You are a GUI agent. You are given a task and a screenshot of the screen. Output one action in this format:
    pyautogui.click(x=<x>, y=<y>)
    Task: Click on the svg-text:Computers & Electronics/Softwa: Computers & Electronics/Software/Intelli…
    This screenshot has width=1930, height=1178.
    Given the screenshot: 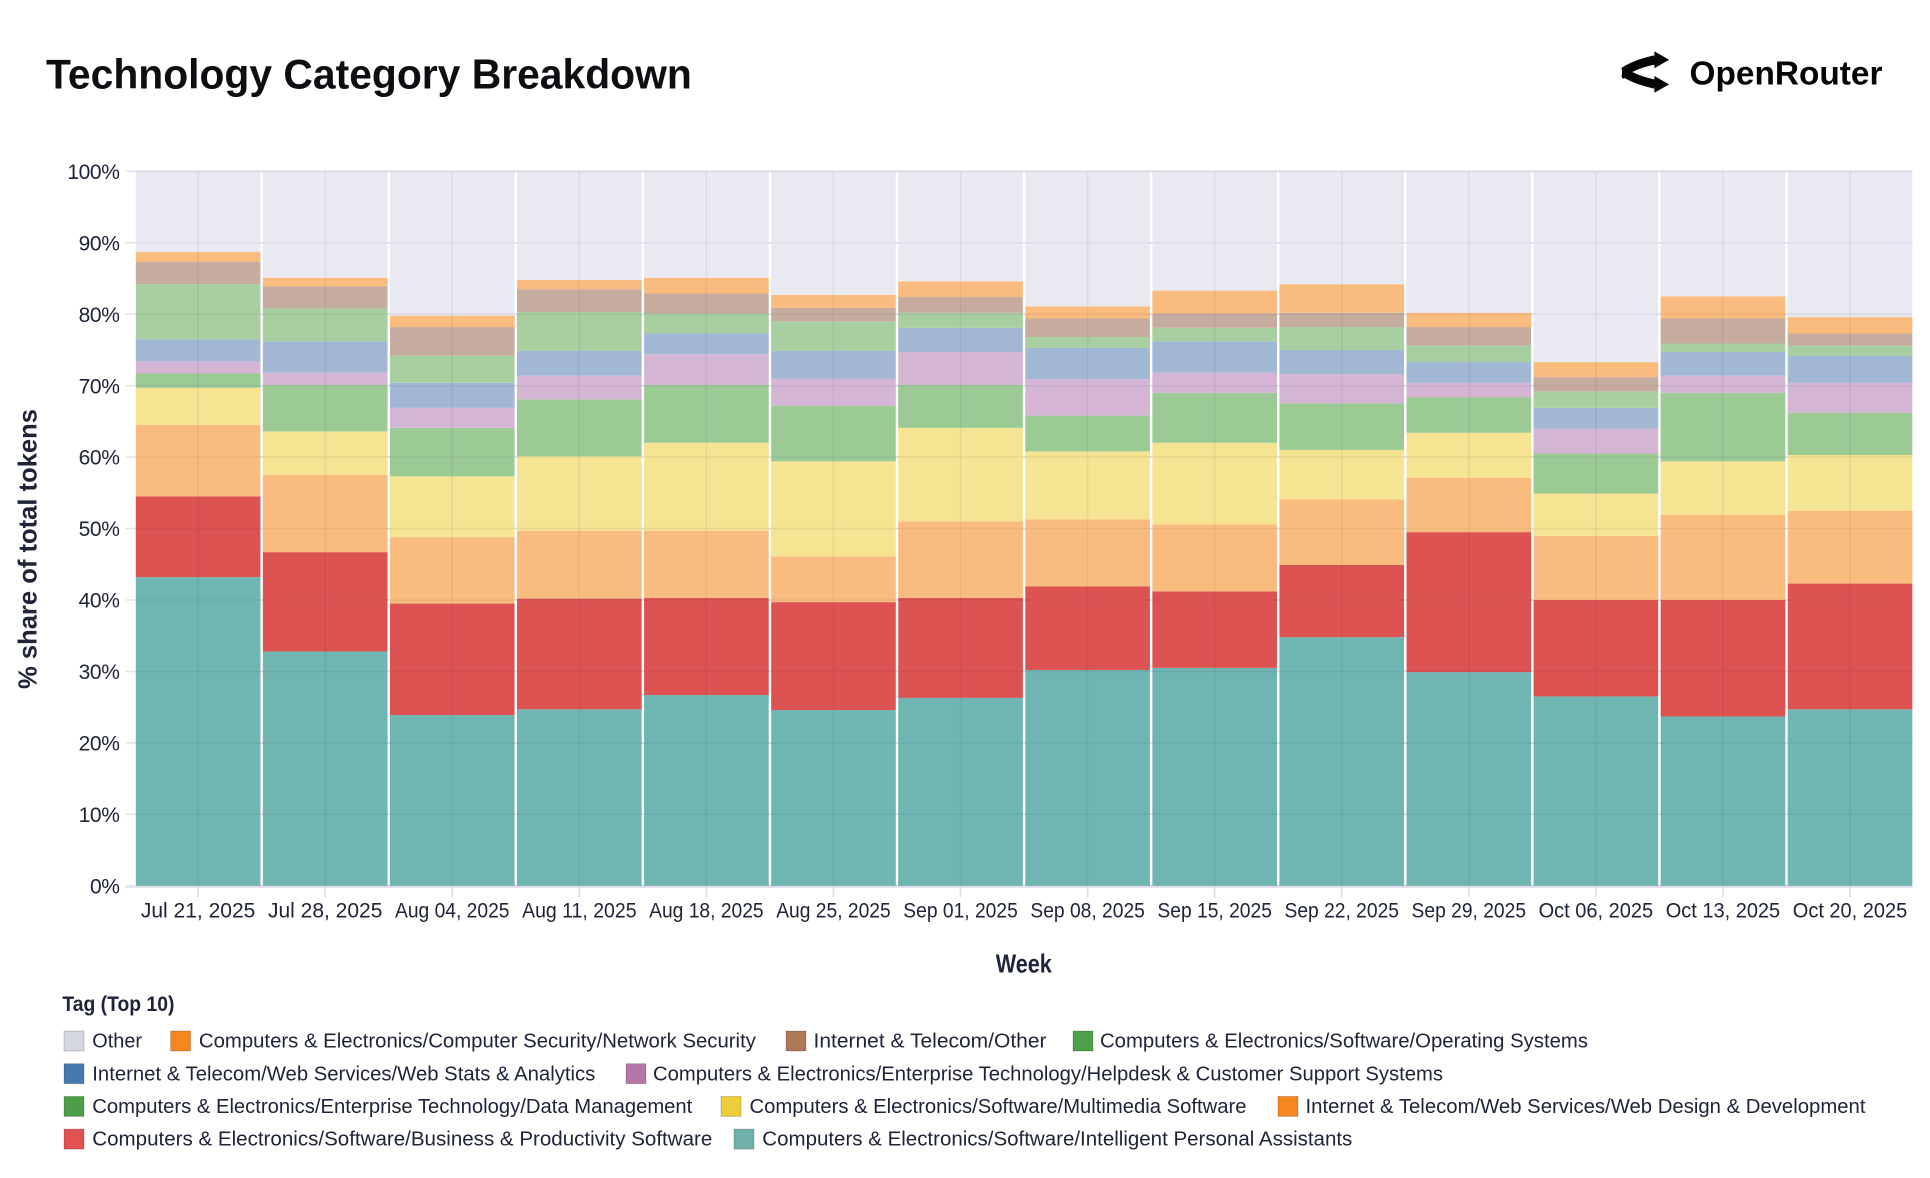 What is the action you would take?
    pyautogui.click(x=1057, y=1140)
    